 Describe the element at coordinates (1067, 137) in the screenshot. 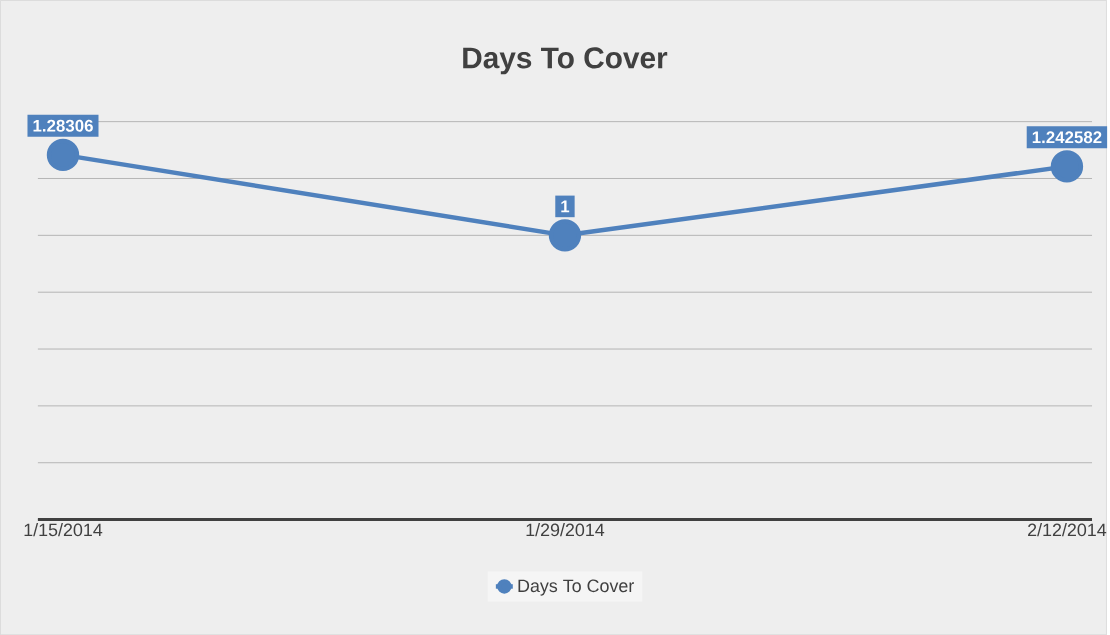

I see `data-label: 1.242582` at that location.